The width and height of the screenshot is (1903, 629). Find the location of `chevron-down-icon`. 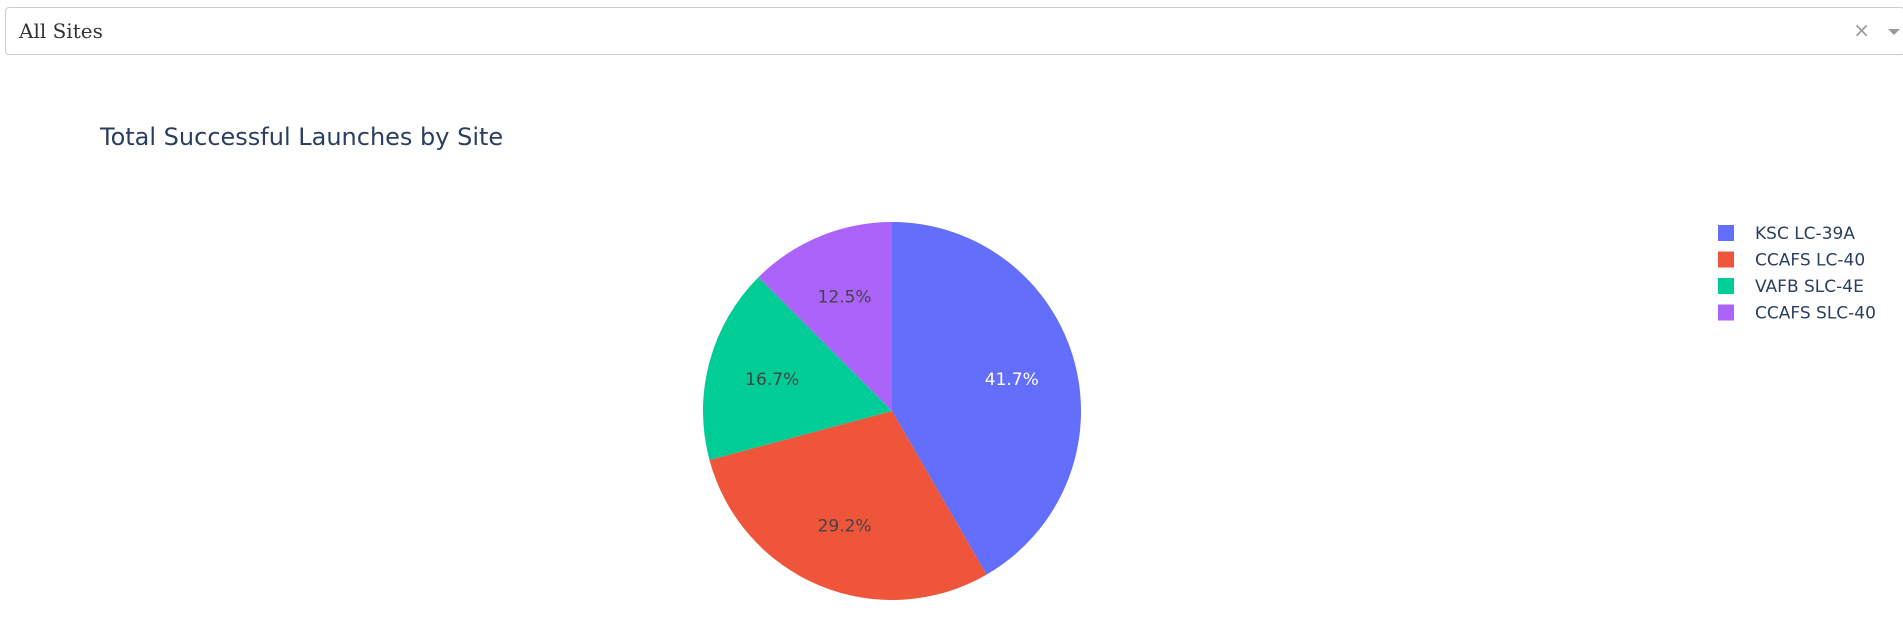

chevron-down-icon is located at coordinates (1894, 32).